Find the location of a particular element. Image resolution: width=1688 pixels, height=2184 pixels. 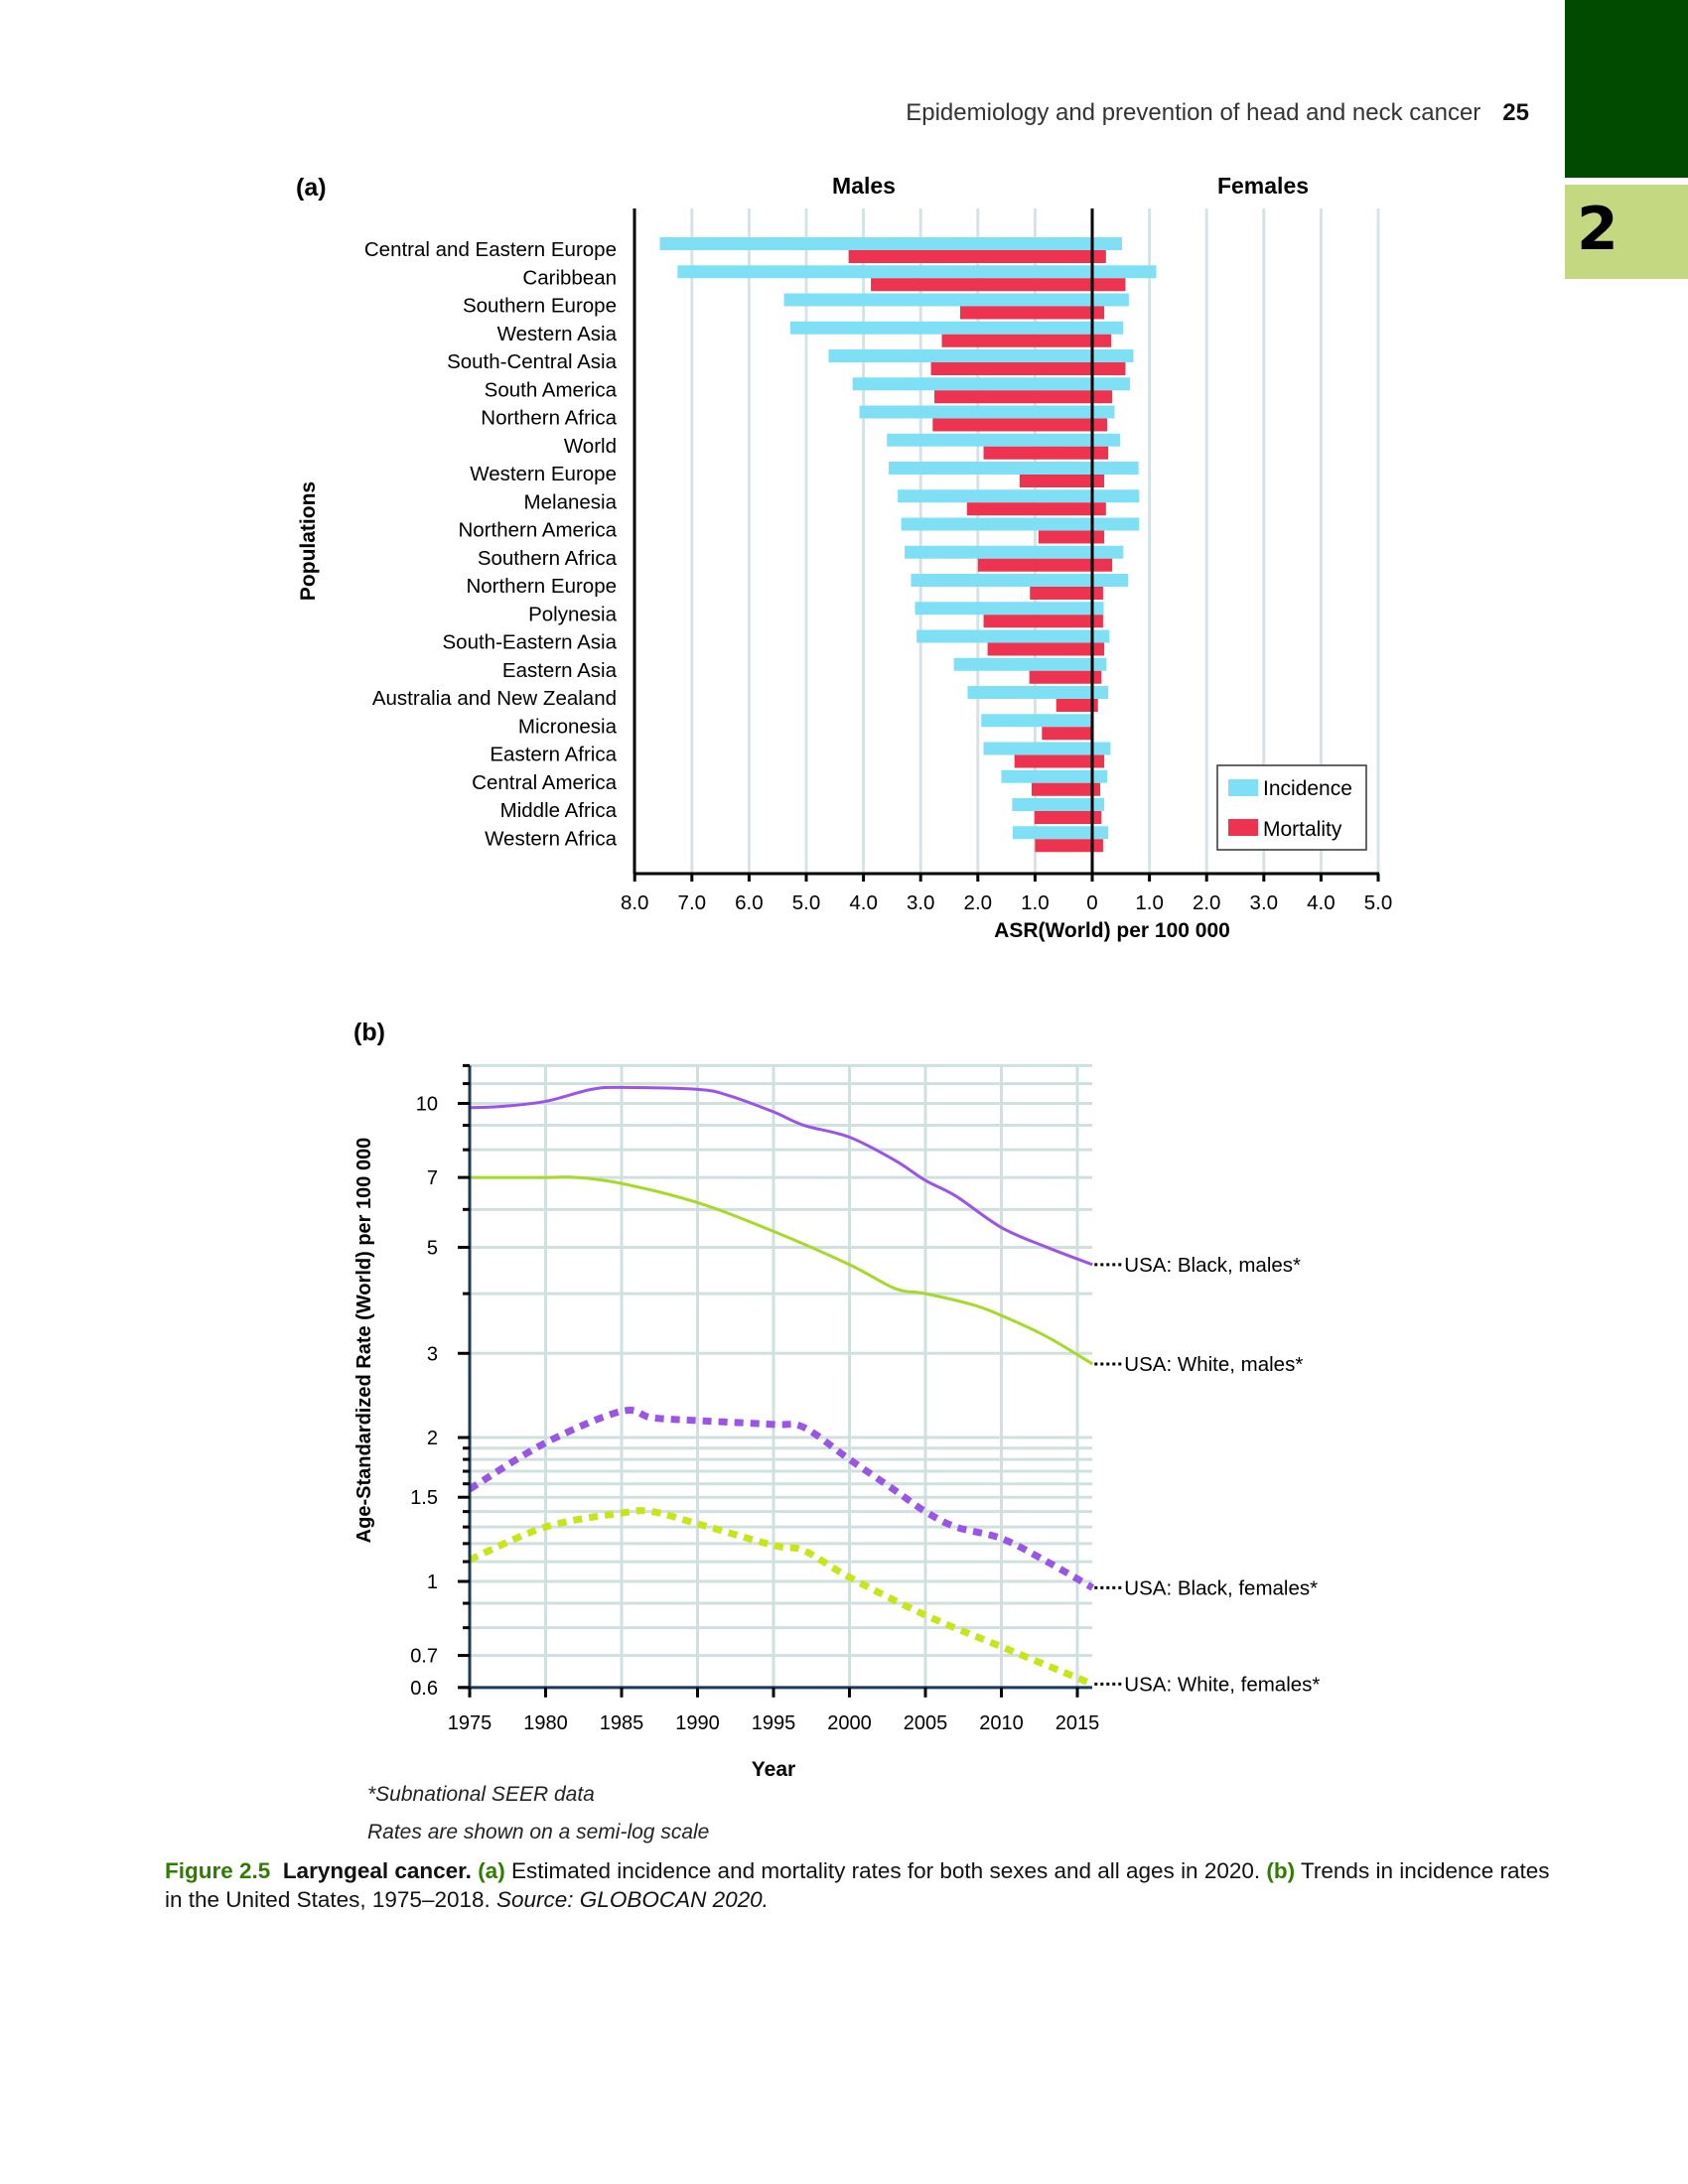

category-label: Northern America is located at coordinates (537, 530).